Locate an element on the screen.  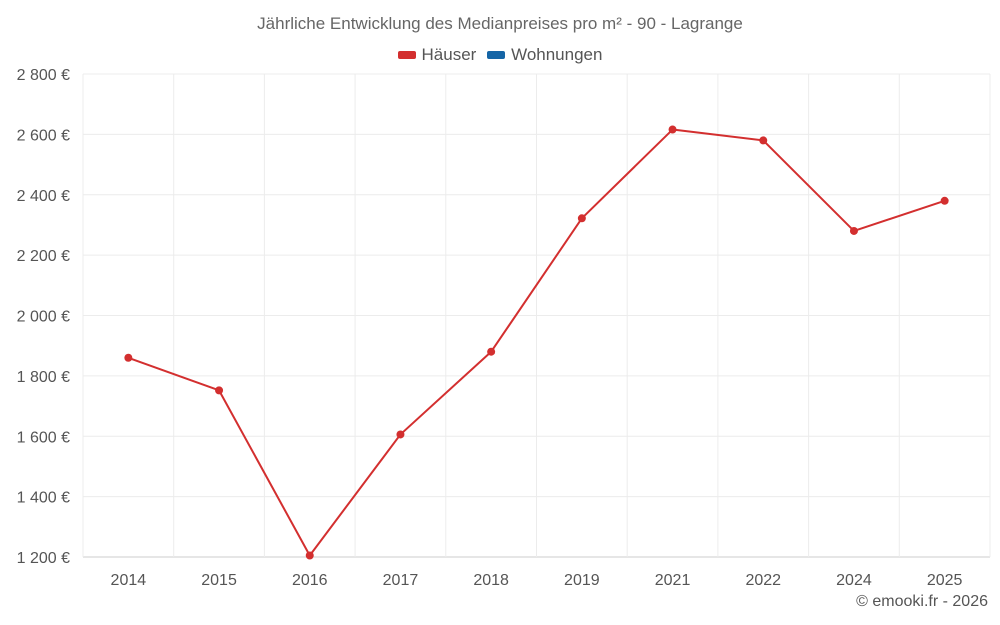
y-tick-label: 2 000 € is located at coordinates (43, 317).